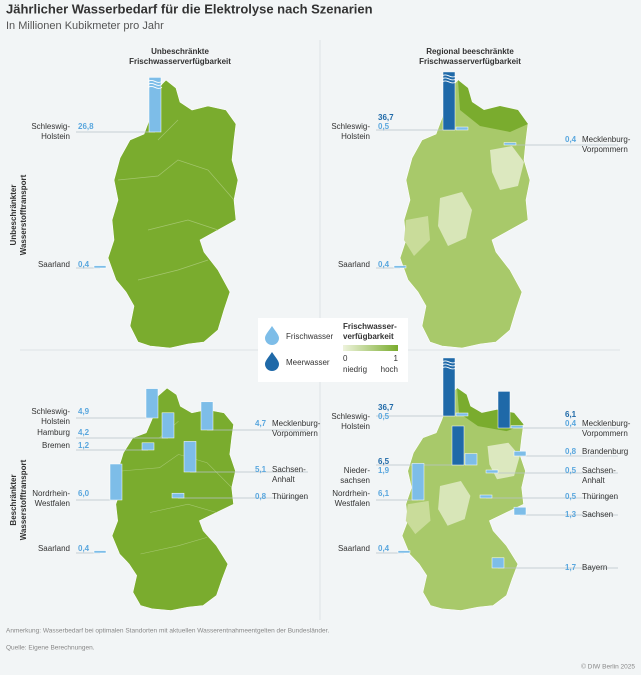 Image resolution: width=641 pixels, height=675 pixels. What do you see at coordinates (86, 126) in the screenshot?
I see `value-label: 26,8` at bounding box center [86, 126].